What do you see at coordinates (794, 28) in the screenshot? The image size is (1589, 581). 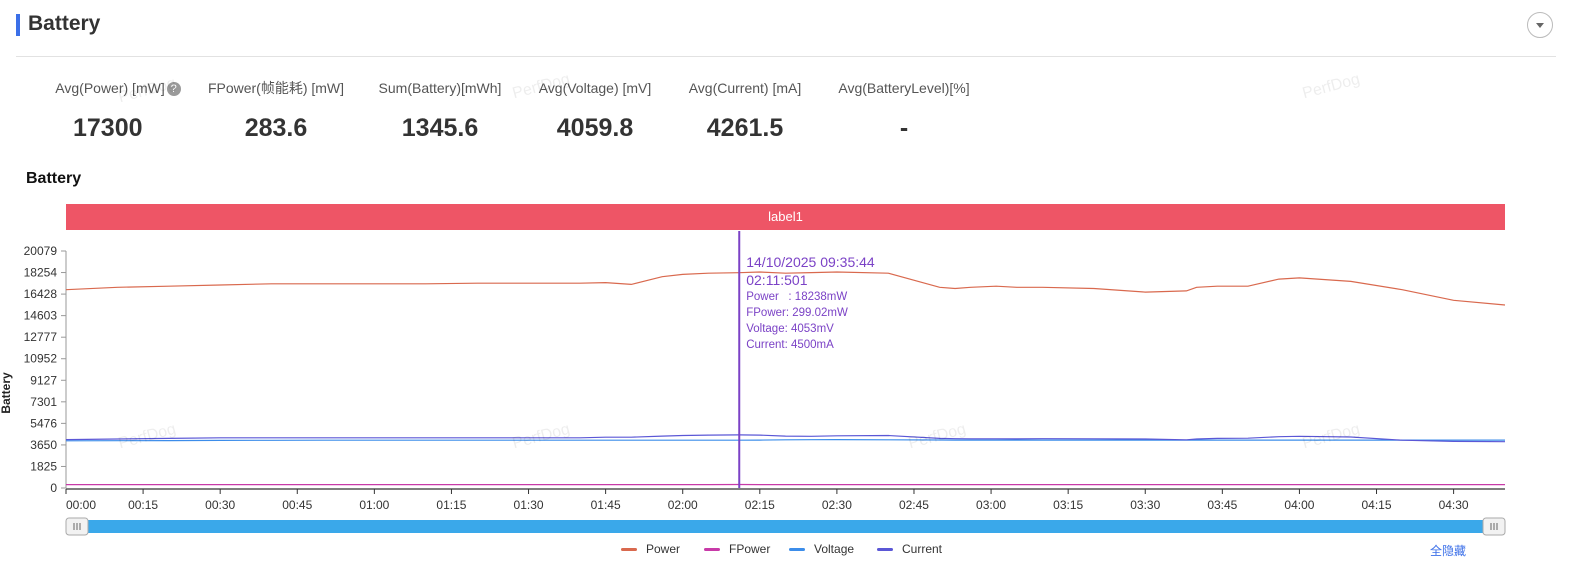 I see `section-header: Battery` at bounding box center [794, 28].